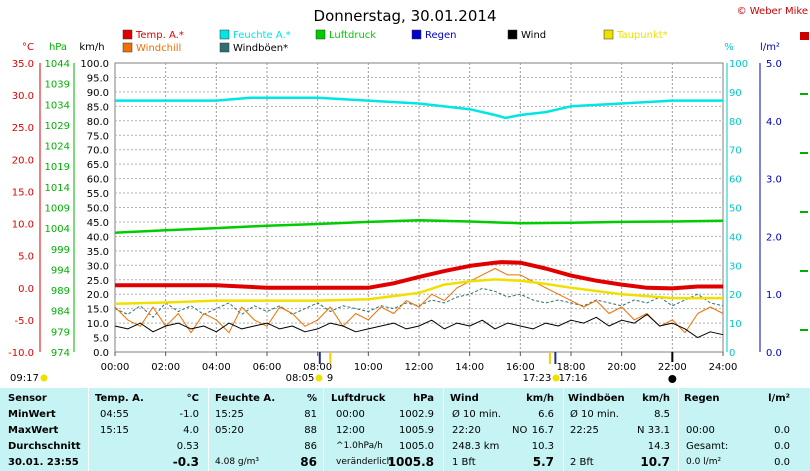  What do you see at coordinates (350, 414) in the screenshot?
I see `press-time: 00:00` at bounding box center [350, 414].